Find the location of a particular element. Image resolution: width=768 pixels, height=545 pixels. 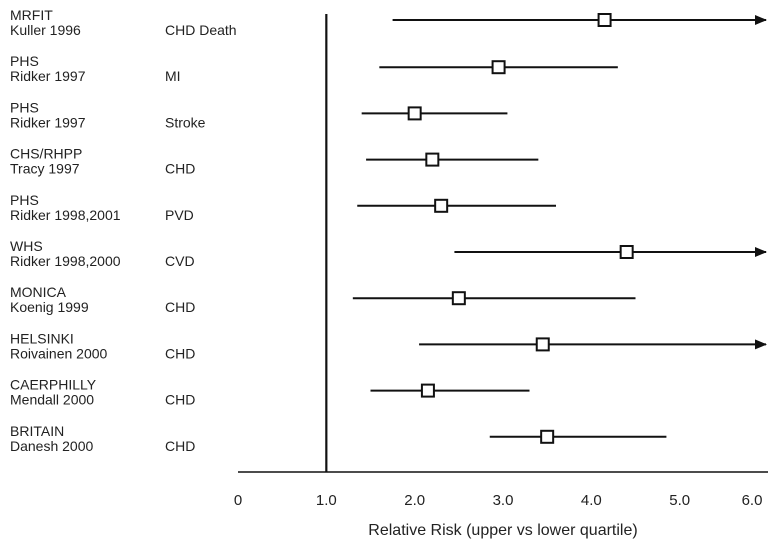

study-outcome: MI is located at coordinates (173, 76).